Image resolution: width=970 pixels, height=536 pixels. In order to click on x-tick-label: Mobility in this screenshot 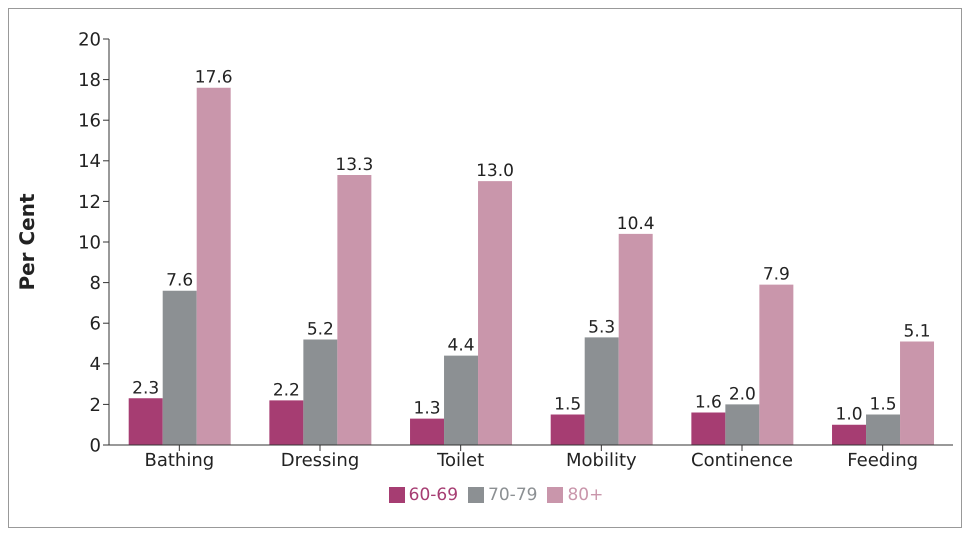, I will do `click(602, 460)`.